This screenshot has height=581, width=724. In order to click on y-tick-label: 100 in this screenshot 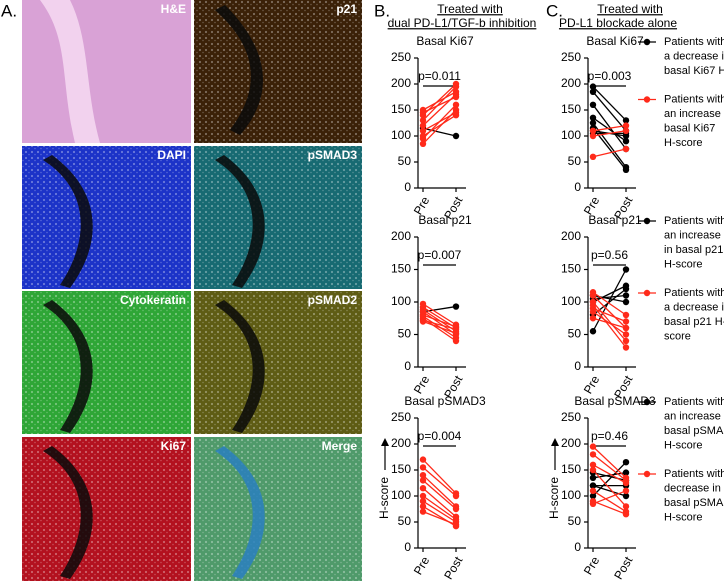, I will do `click(571, 301)`.